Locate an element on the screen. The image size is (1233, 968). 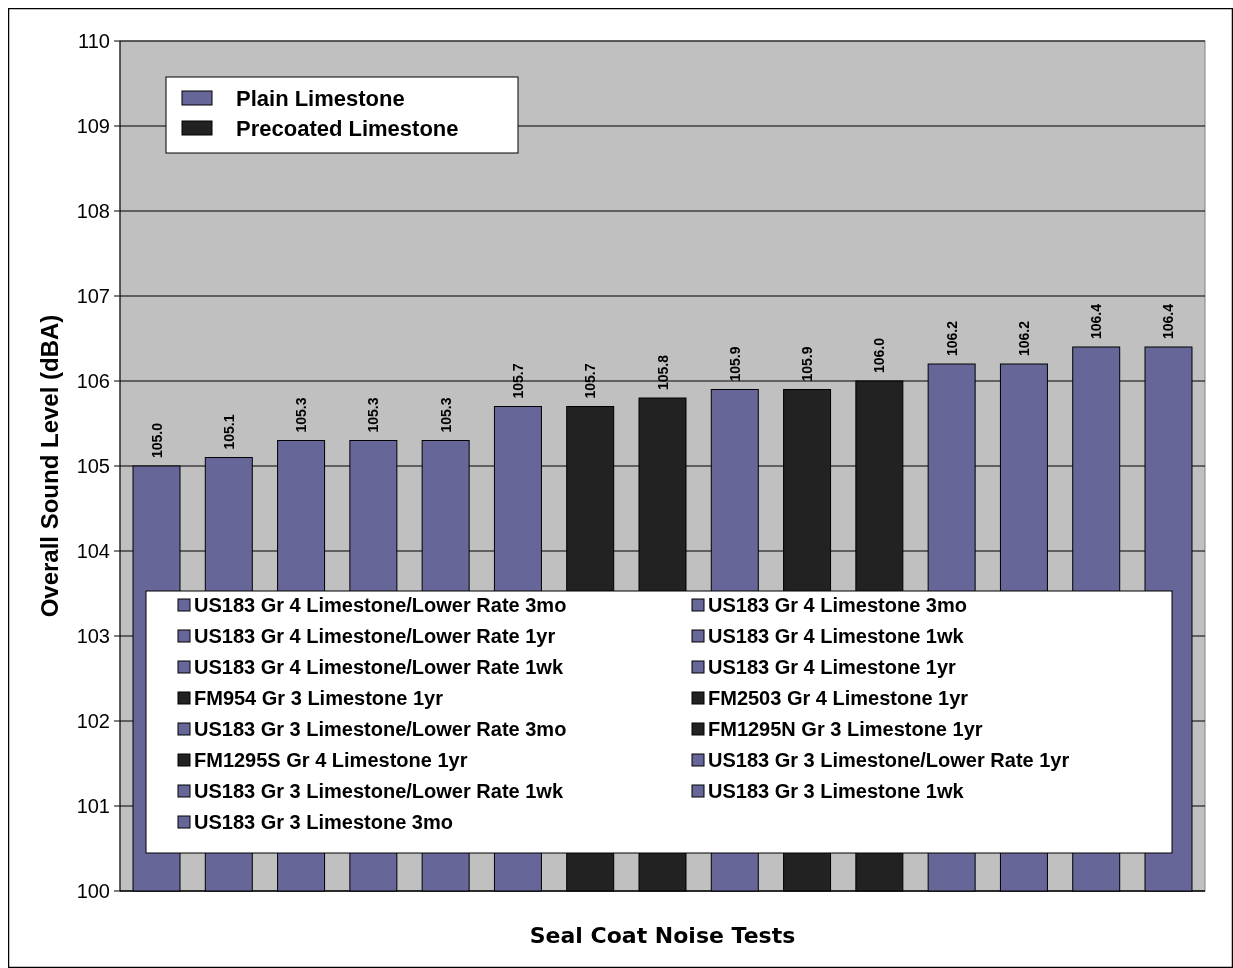
legend-label: US183 Gr 4 Limestone 1yr is located at coordinates (832, 667).